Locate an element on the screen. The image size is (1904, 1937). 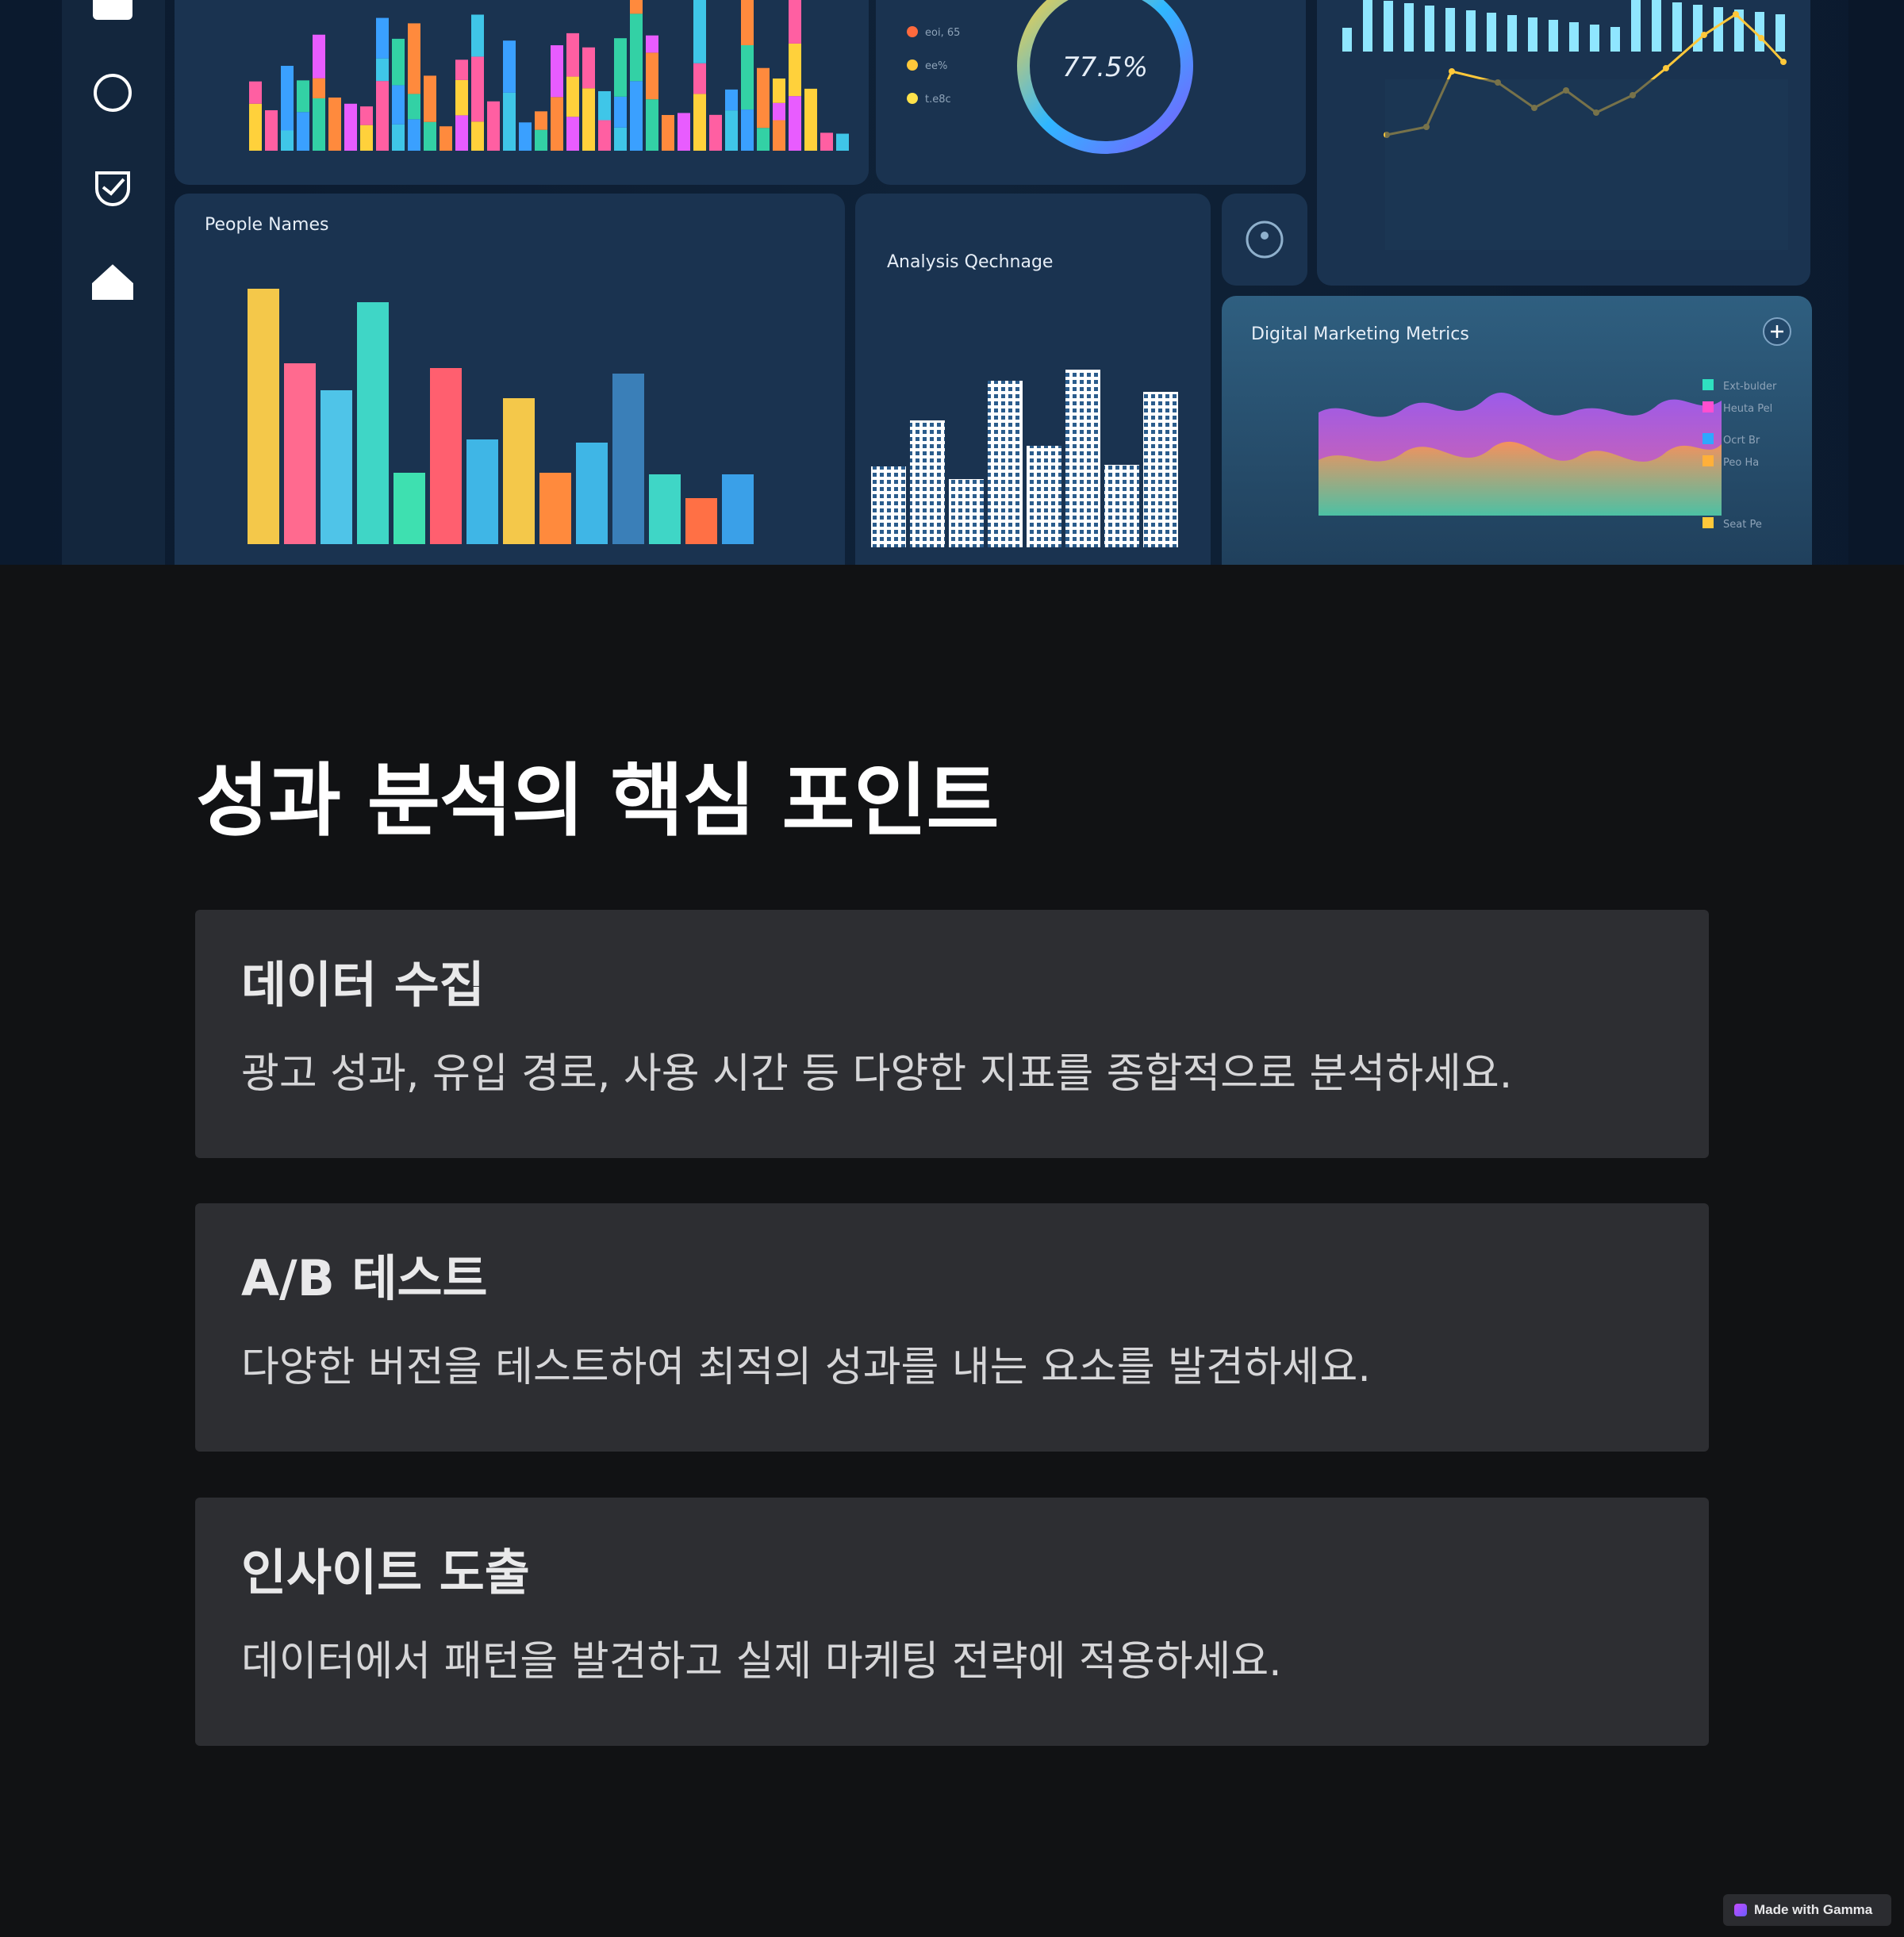
dm-legend-1: Ext-bulder is located at coordinates (1750, 387).